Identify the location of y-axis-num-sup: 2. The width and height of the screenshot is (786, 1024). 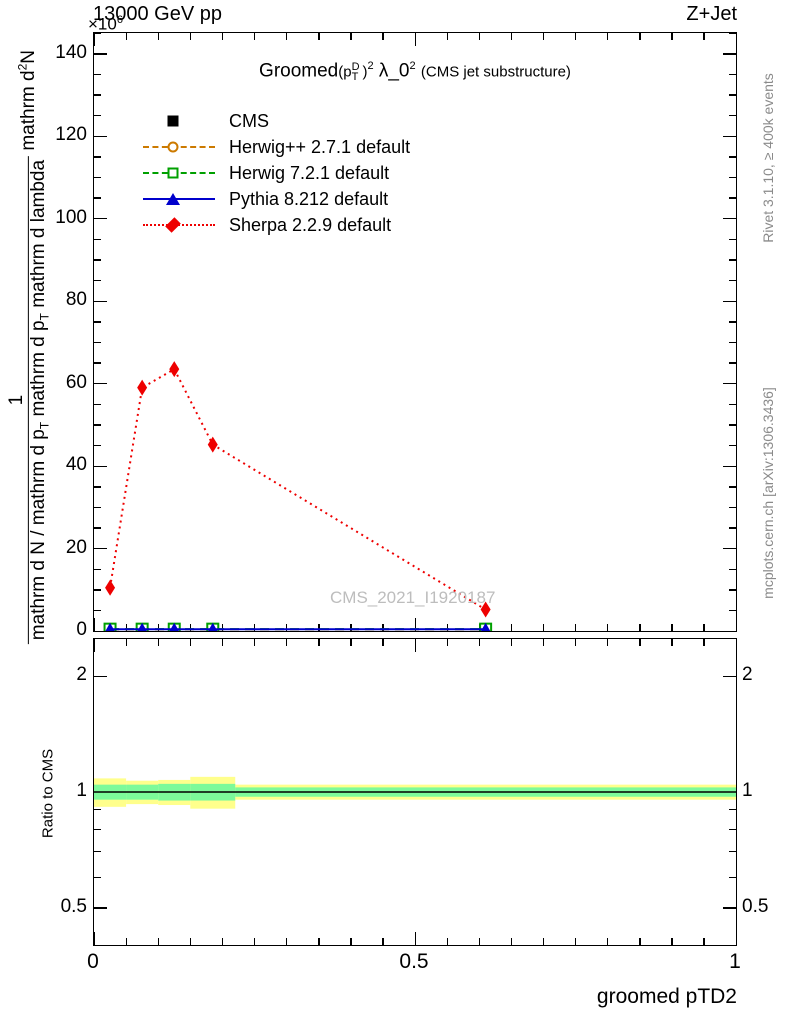
(22, 67).